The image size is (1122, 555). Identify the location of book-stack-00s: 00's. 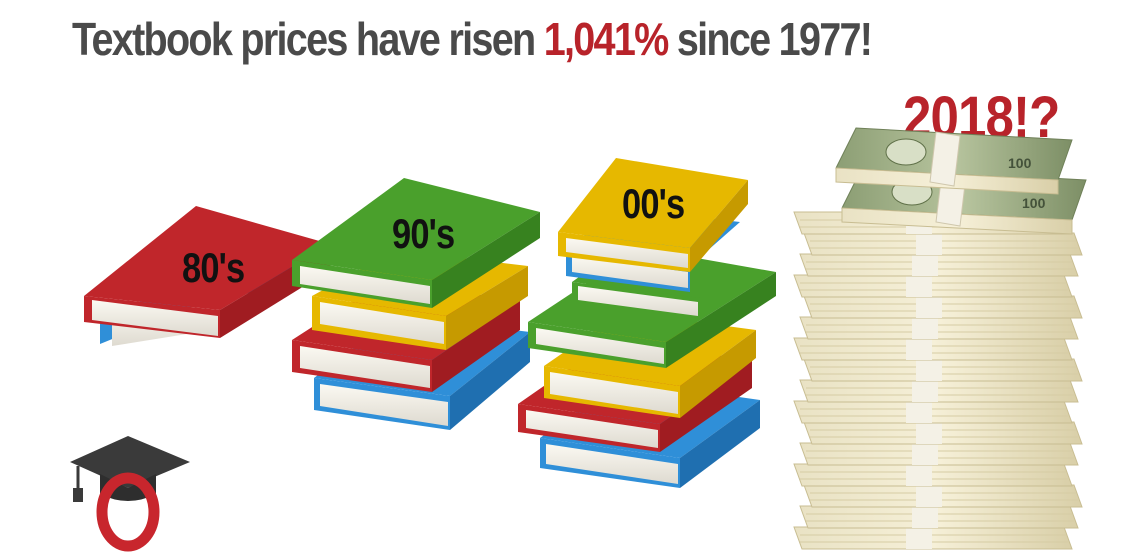
(647, 323).